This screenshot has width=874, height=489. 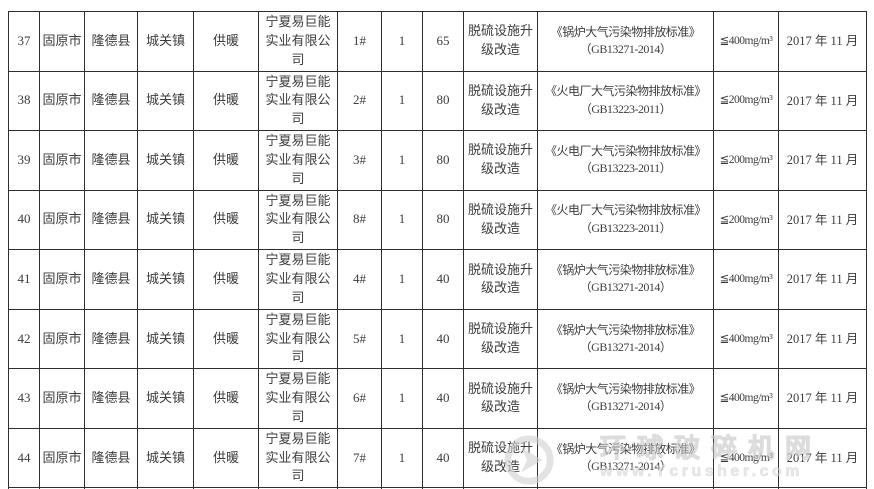 I want to click on cell-no: 37, so click(x=24, y=41).